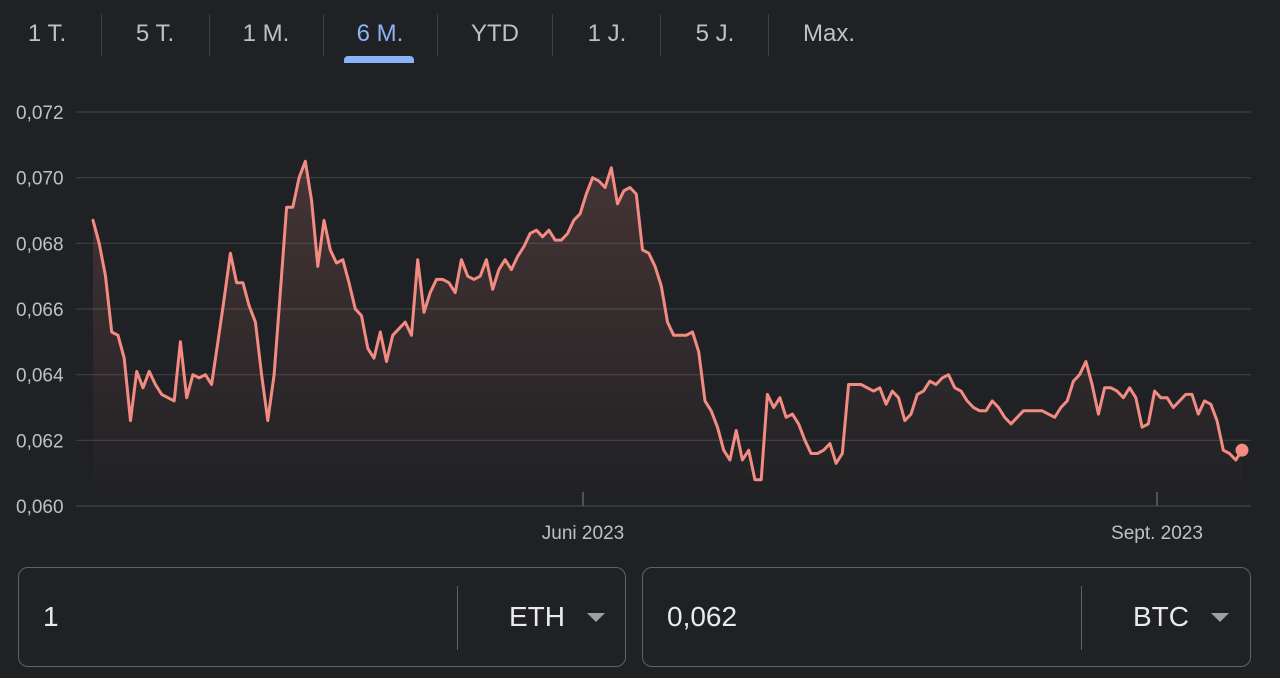 This screenshot has height=678, width=1280. Describe the element at coordinates (583, 533) in the screenshot. I see `x-tick-label: Juni 2023` at that location.